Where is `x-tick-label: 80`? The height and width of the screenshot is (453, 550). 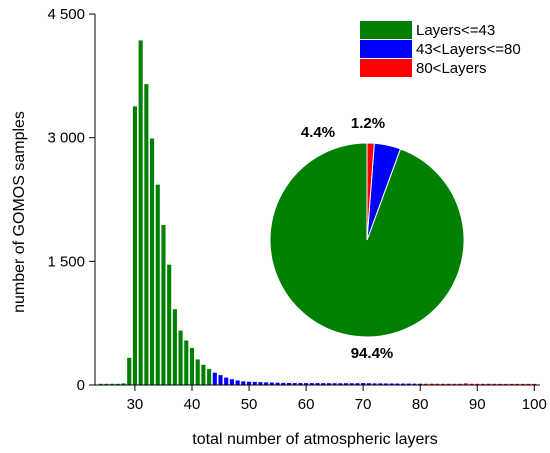 x-tick-label: 80 is located at coordinates (420, 404).